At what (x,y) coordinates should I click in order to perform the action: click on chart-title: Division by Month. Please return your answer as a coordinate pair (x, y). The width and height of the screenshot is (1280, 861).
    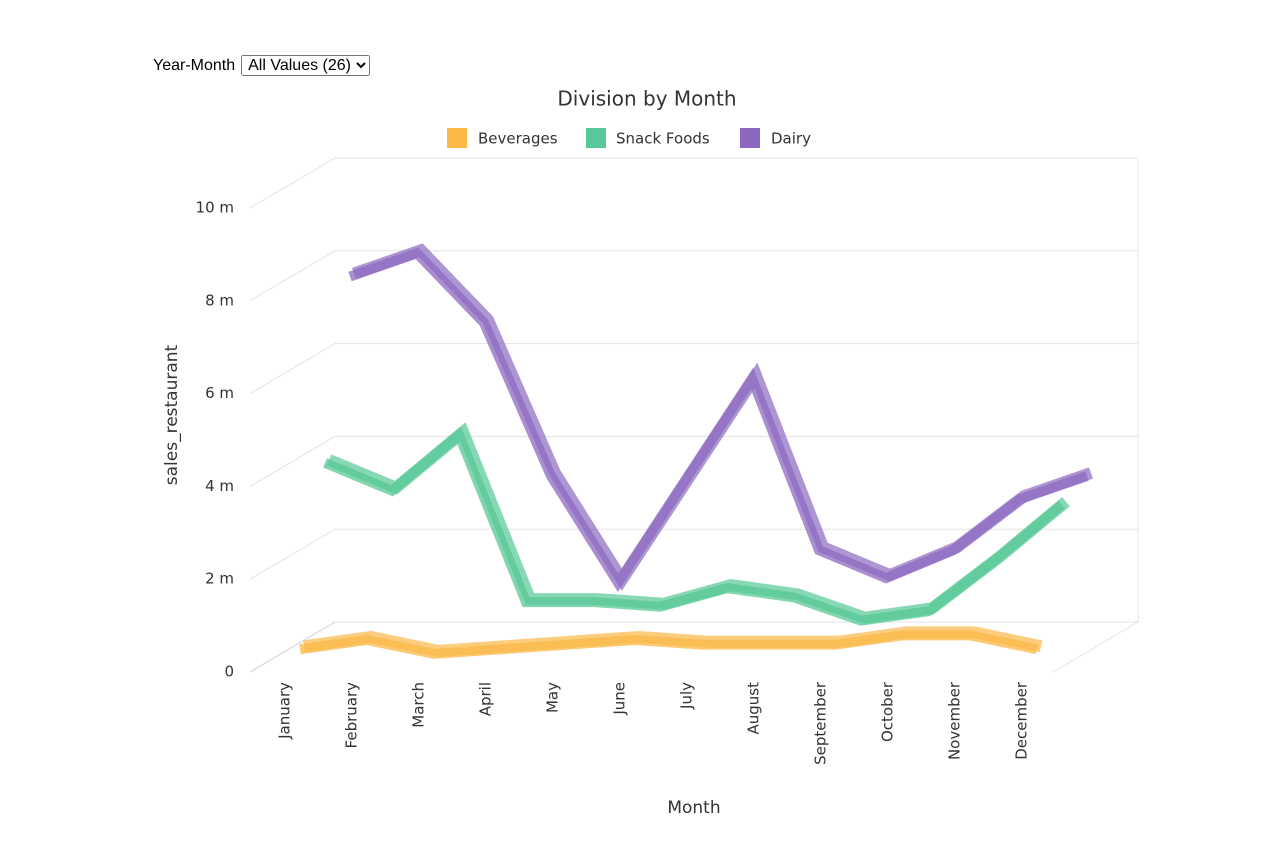
    Looking at the image, I should click on (646, 99).